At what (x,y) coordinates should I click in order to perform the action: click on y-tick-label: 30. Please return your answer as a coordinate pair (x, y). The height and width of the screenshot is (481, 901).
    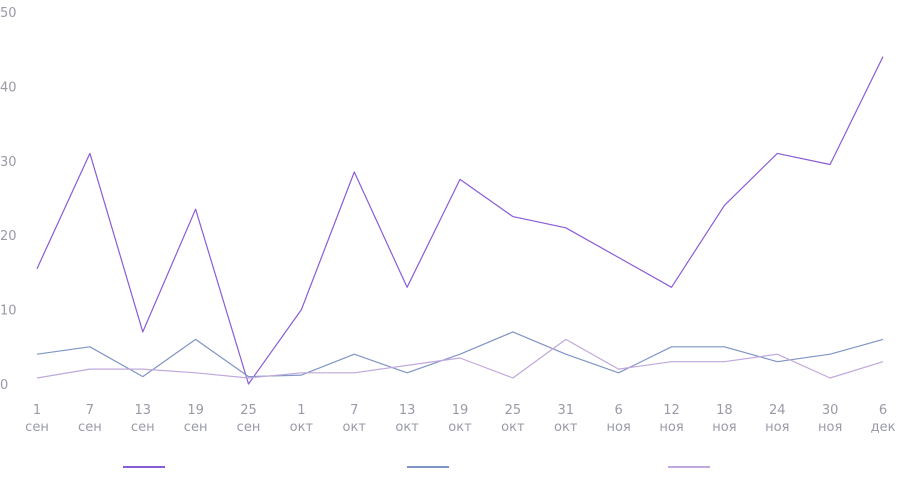
    Looking at the image, I should click on (8, 162).